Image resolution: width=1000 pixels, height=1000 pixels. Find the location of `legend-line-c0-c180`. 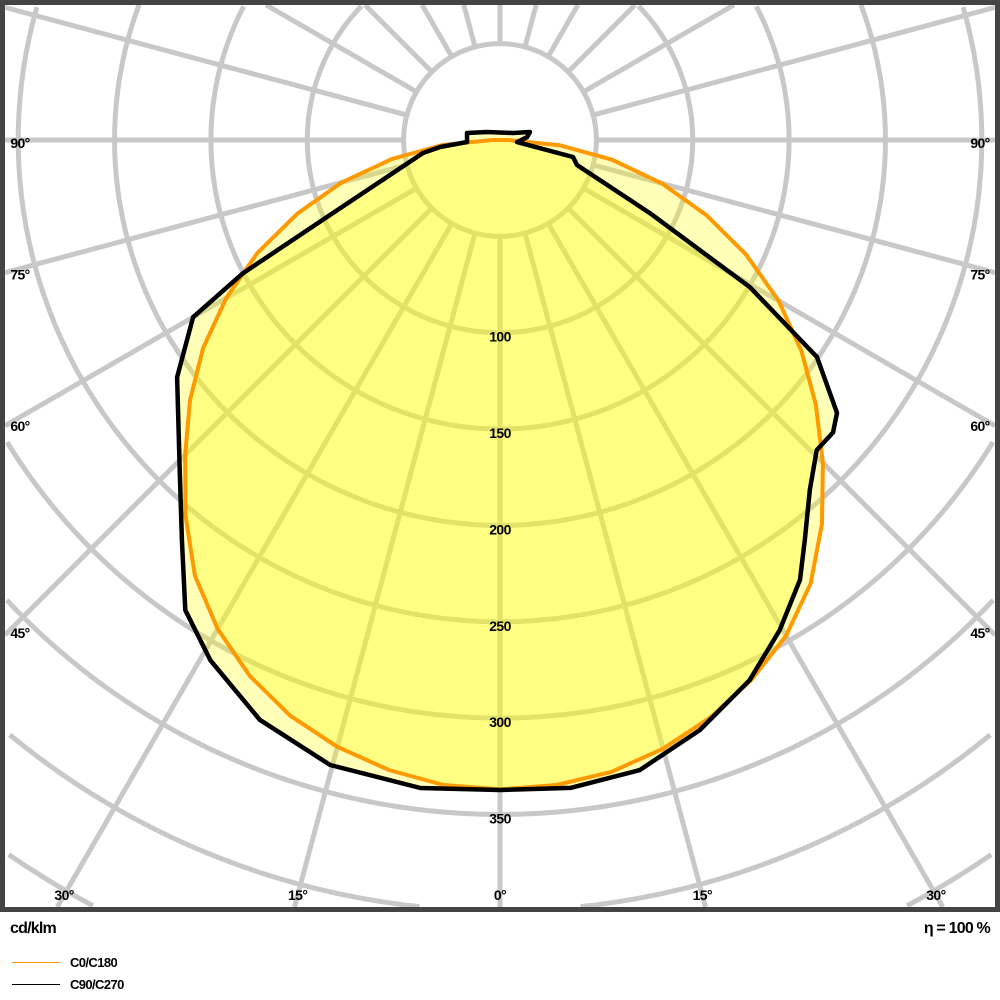

legend-line-c0-c180 is located at coordinates (36, 962).